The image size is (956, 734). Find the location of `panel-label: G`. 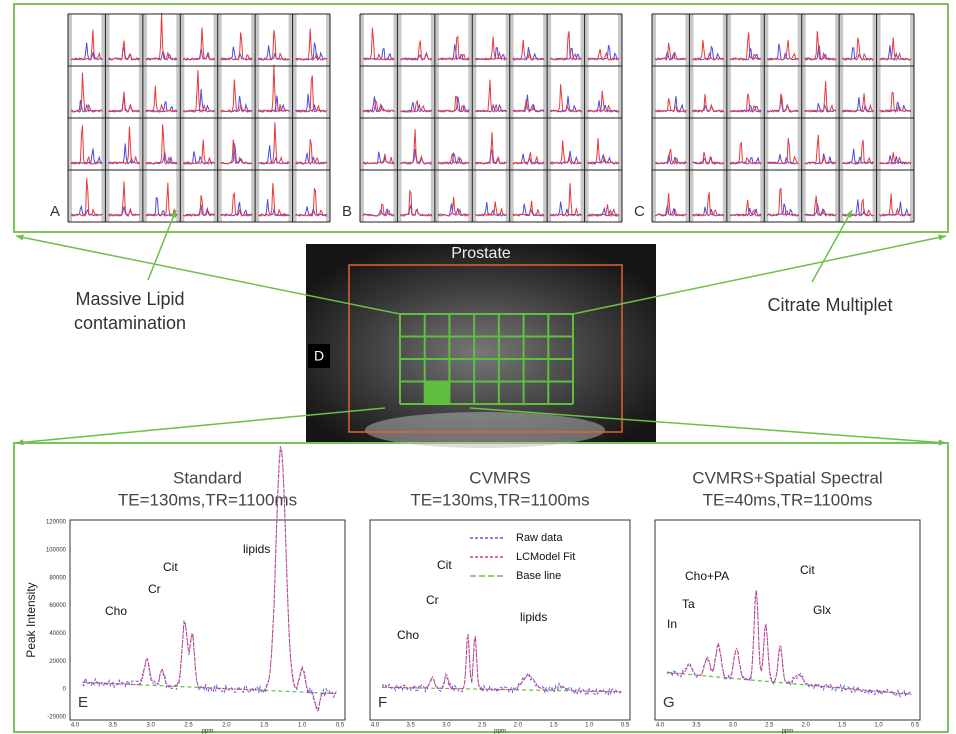

panel-label: G is located at coordinates (669, 702).